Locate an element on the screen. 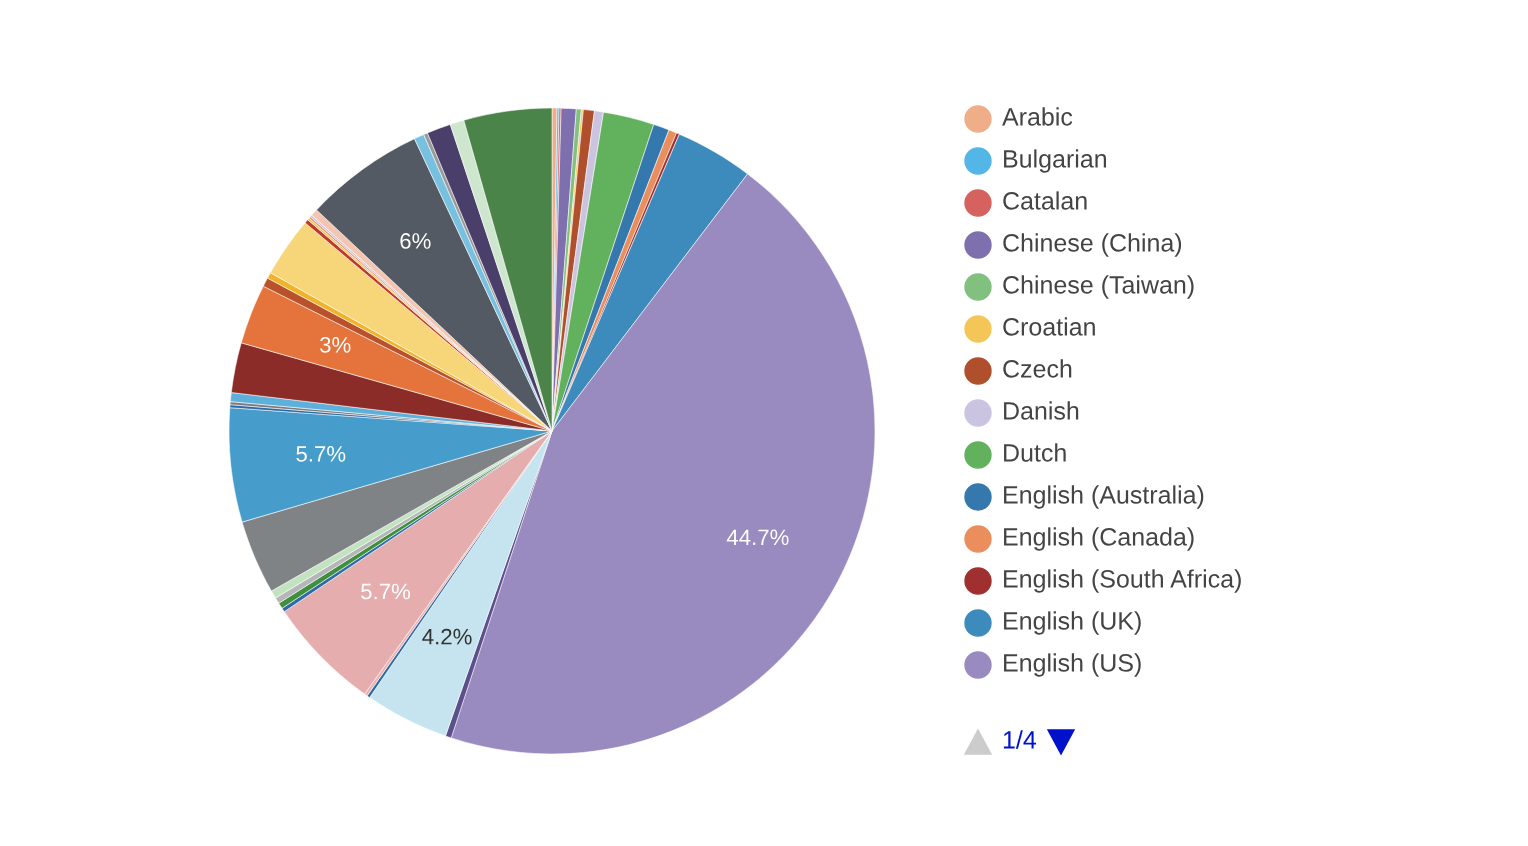 This screenshot has width=1528, height=846. legend-label: Bulgarian is located at coordinates (1055, 161).